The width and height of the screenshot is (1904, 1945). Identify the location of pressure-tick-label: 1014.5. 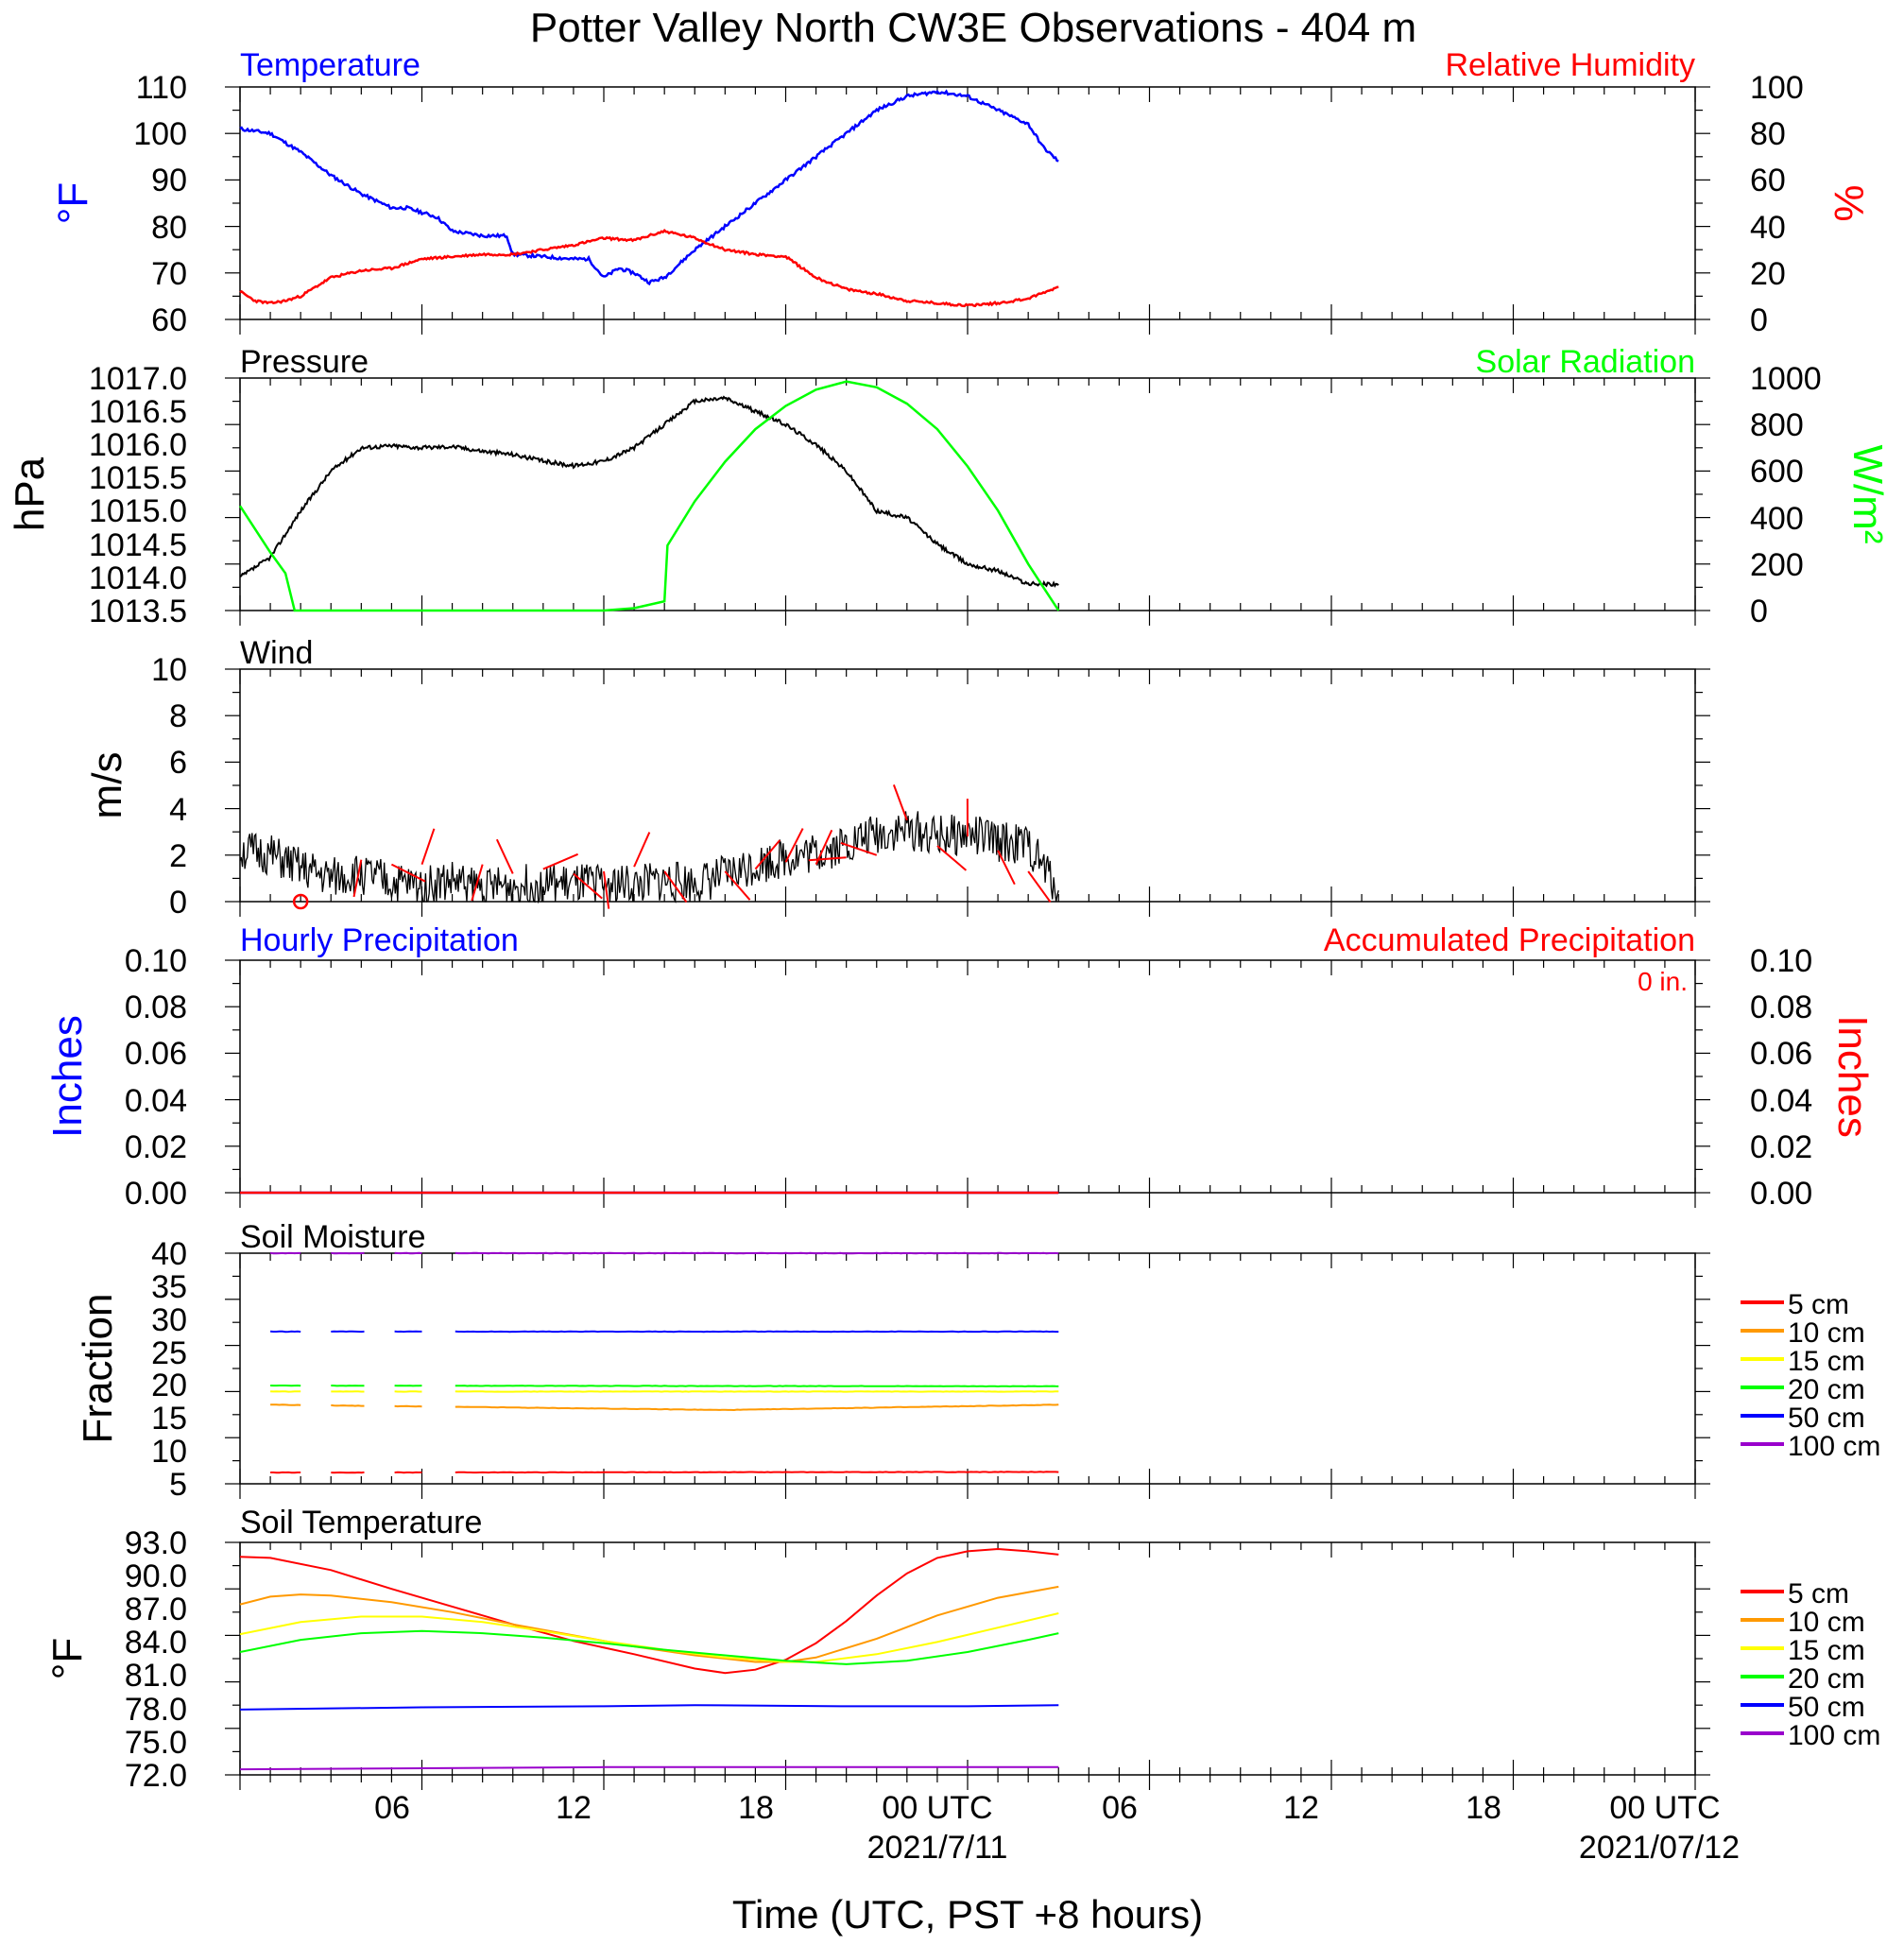
(138, 545).